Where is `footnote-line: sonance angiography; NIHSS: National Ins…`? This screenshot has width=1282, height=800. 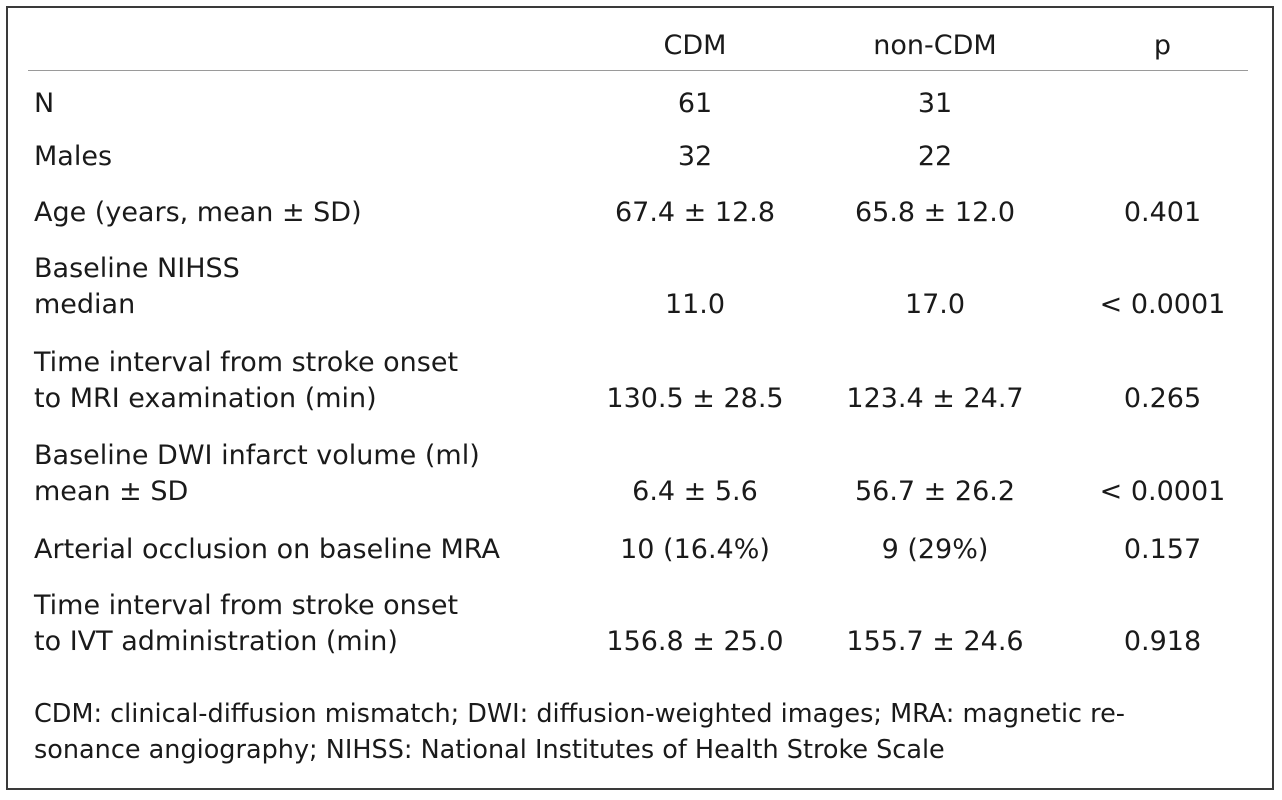
footnote-line: sonance angiography; NIHSS: National Ins… is located at coordinates (489, 750).